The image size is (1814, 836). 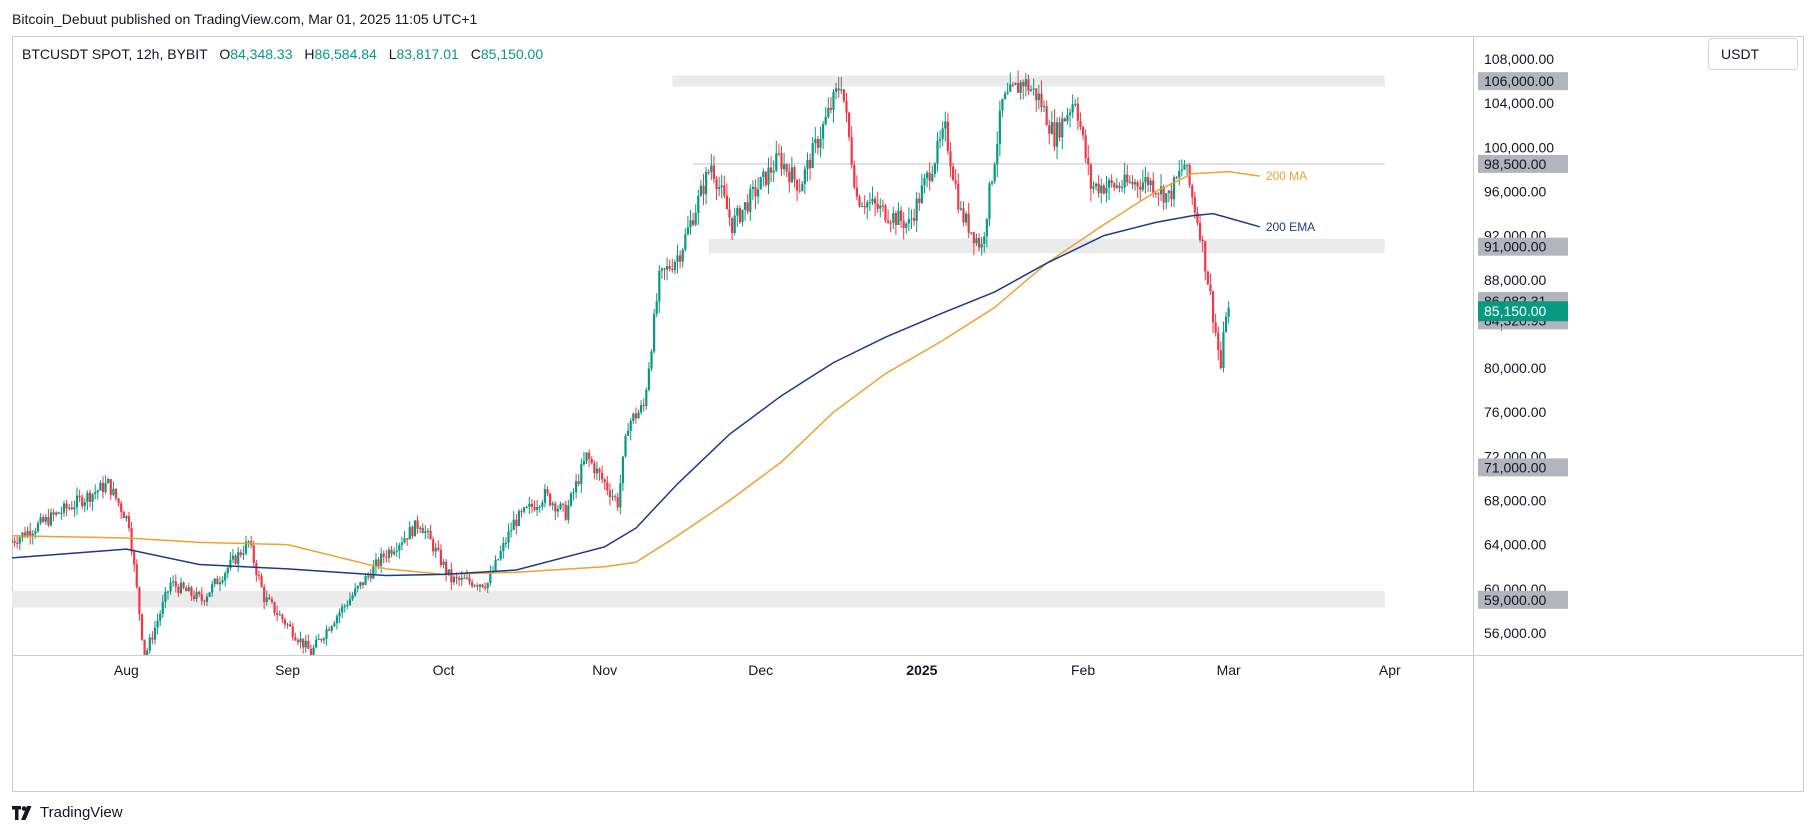 What do you see at coordinates (1515, 412) in the screenshot?
I see `y-axis-tick: 76,000.00` at bounding box center [1515, 412].